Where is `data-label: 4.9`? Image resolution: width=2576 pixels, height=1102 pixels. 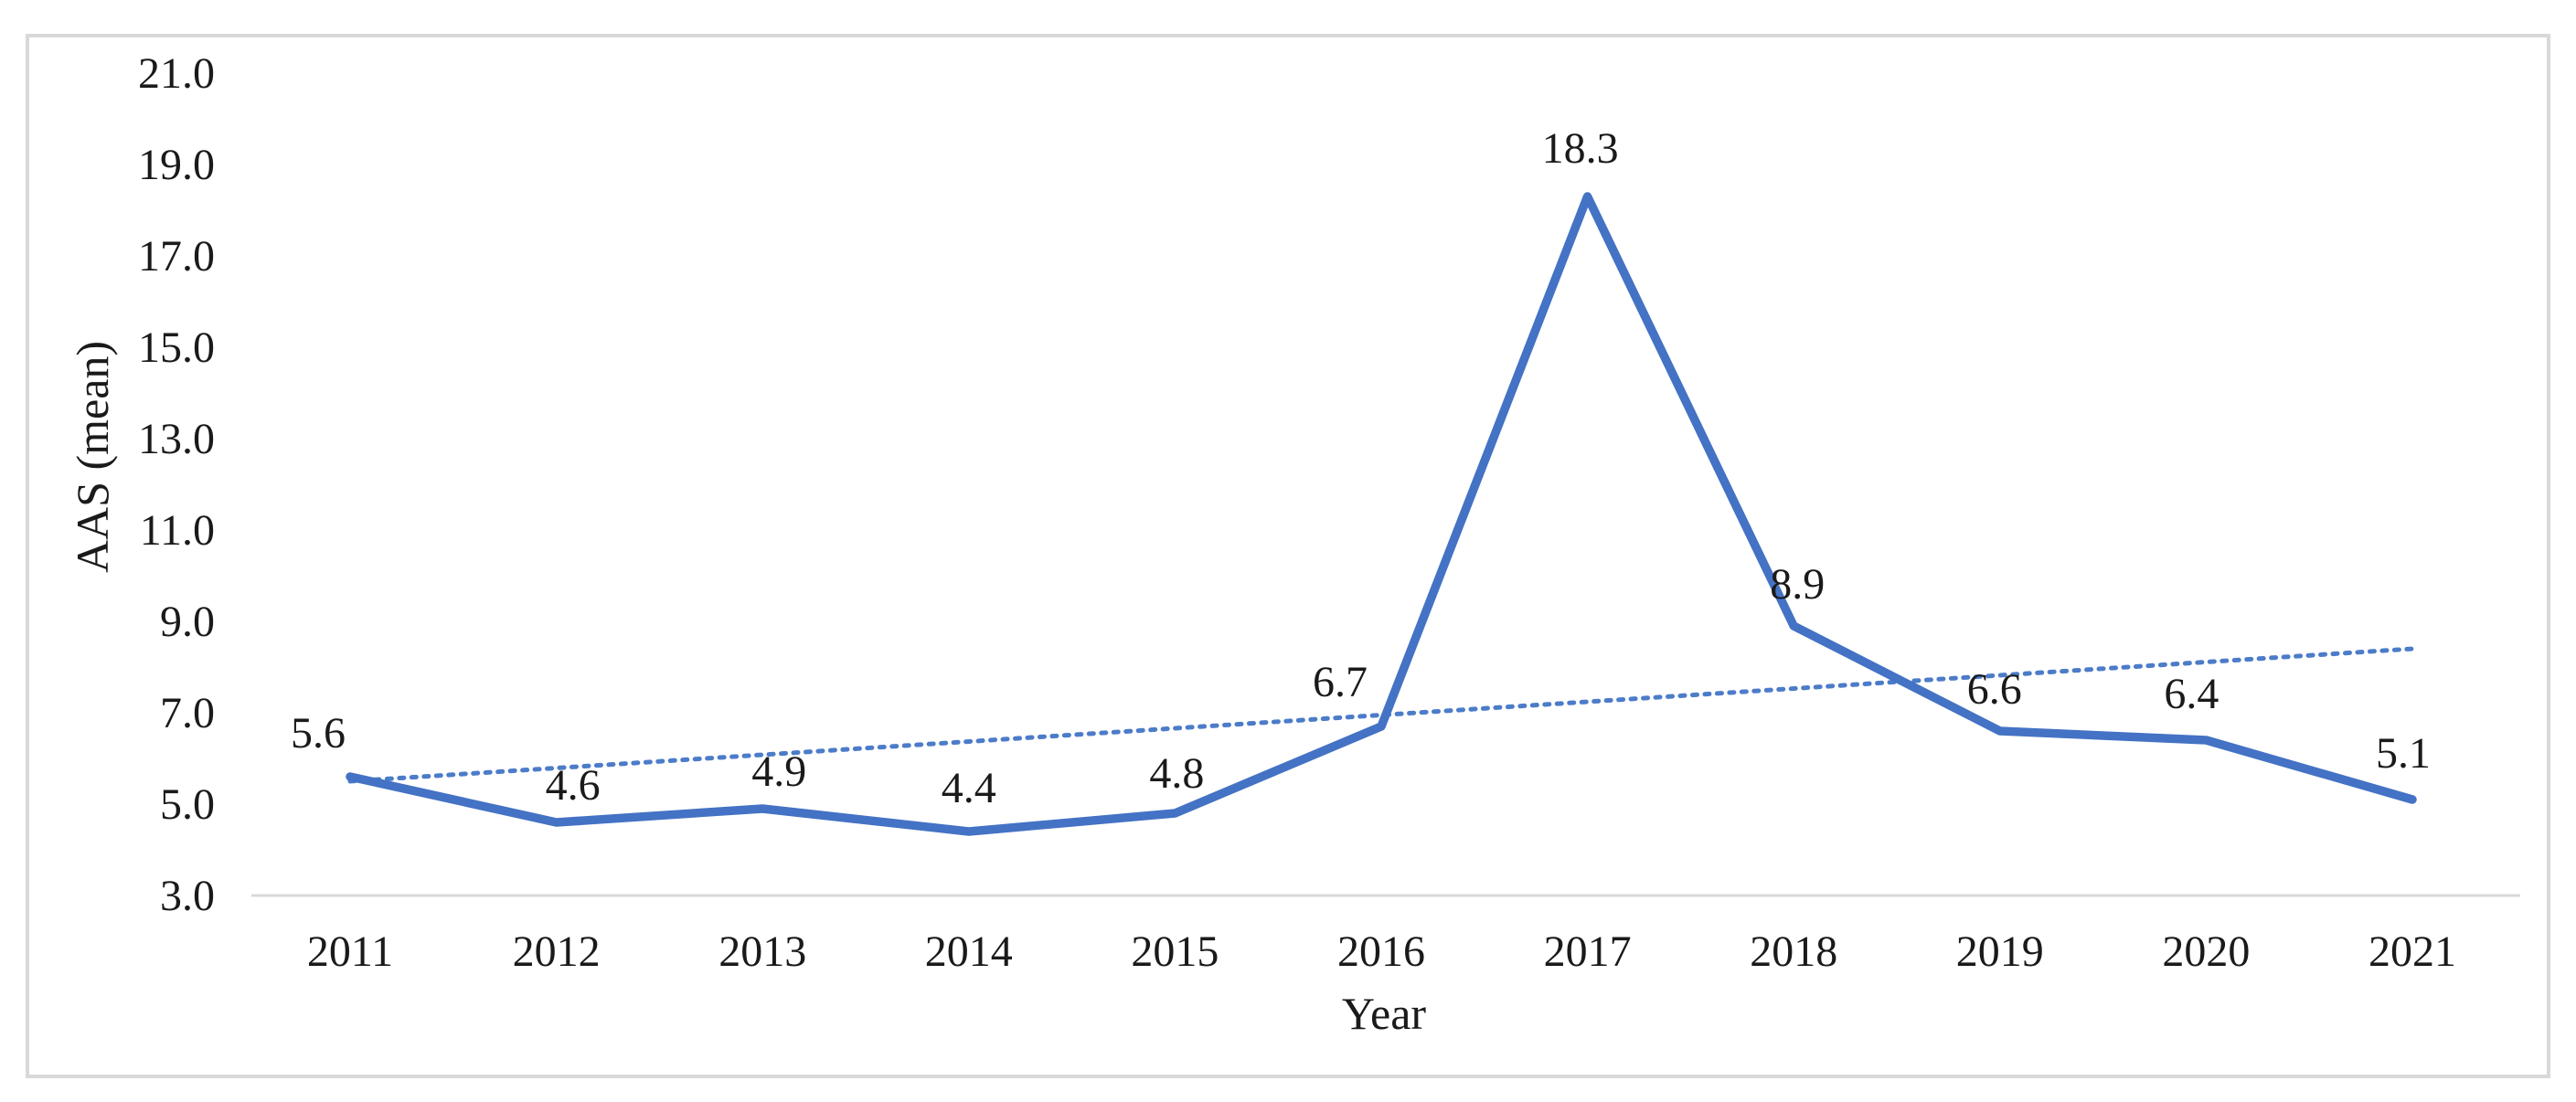 data-label: 4.9 is located at coordinates (778, 771).